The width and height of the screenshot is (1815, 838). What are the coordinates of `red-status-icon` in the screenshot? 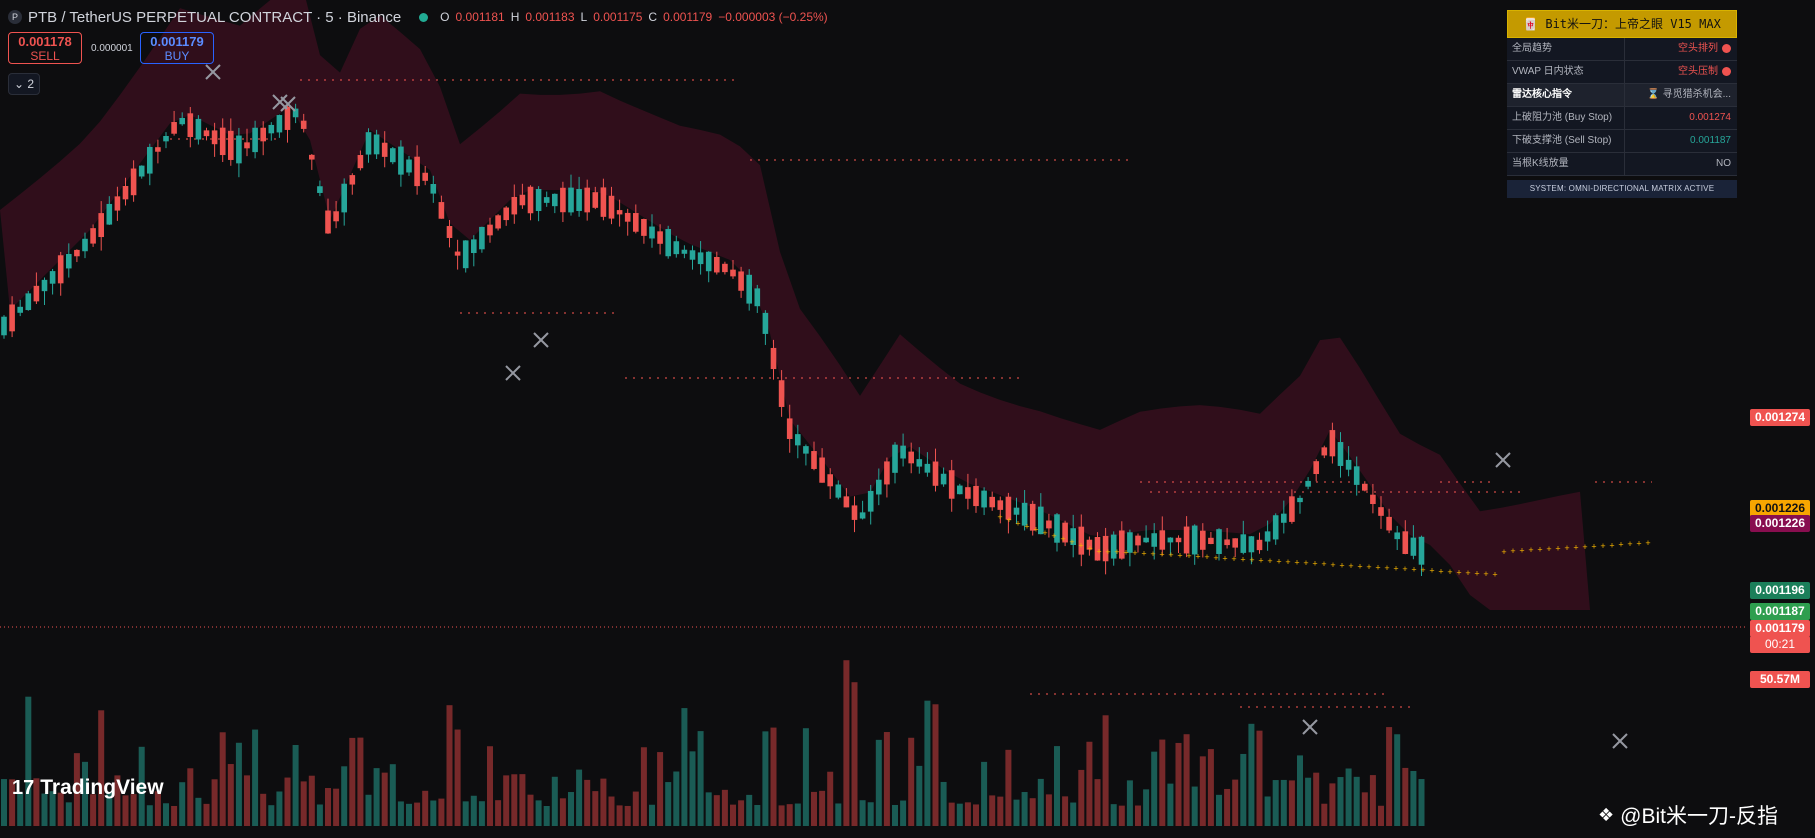 It's located at (1726, 48).